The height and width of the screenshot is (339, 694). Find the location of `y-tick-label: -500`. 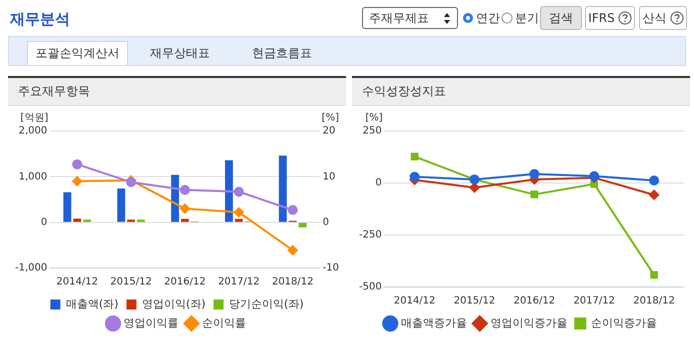

y-tick-label: -500 is located at coordinates (370, 287).